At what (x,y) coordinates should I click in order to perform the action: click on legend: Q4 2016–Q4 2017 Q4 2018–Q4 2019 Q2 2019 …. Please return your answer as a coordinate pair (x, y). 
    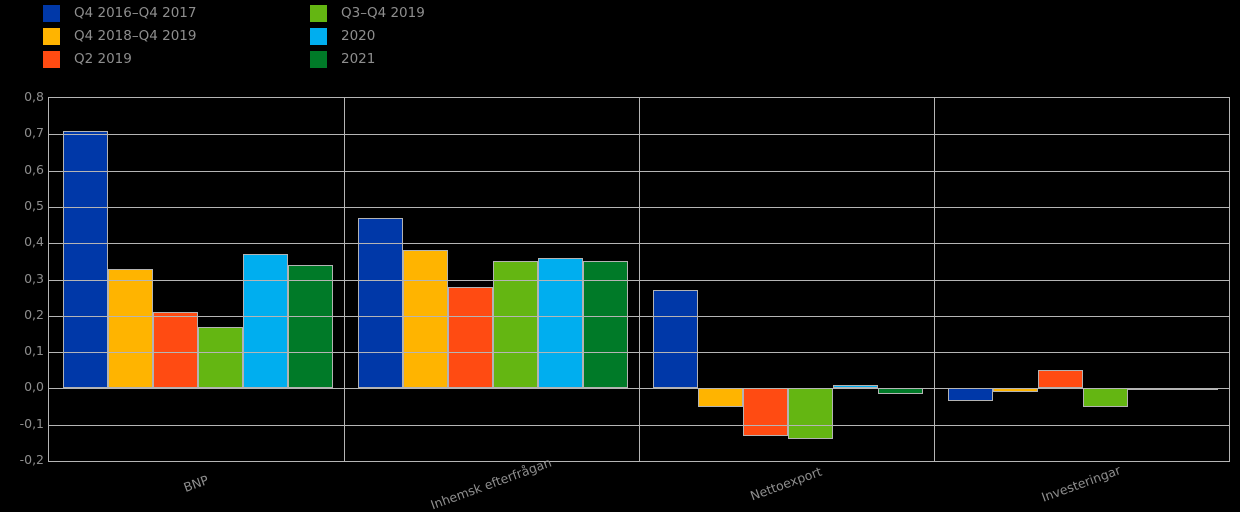
    Looking at the image, I should click on (320, 37).